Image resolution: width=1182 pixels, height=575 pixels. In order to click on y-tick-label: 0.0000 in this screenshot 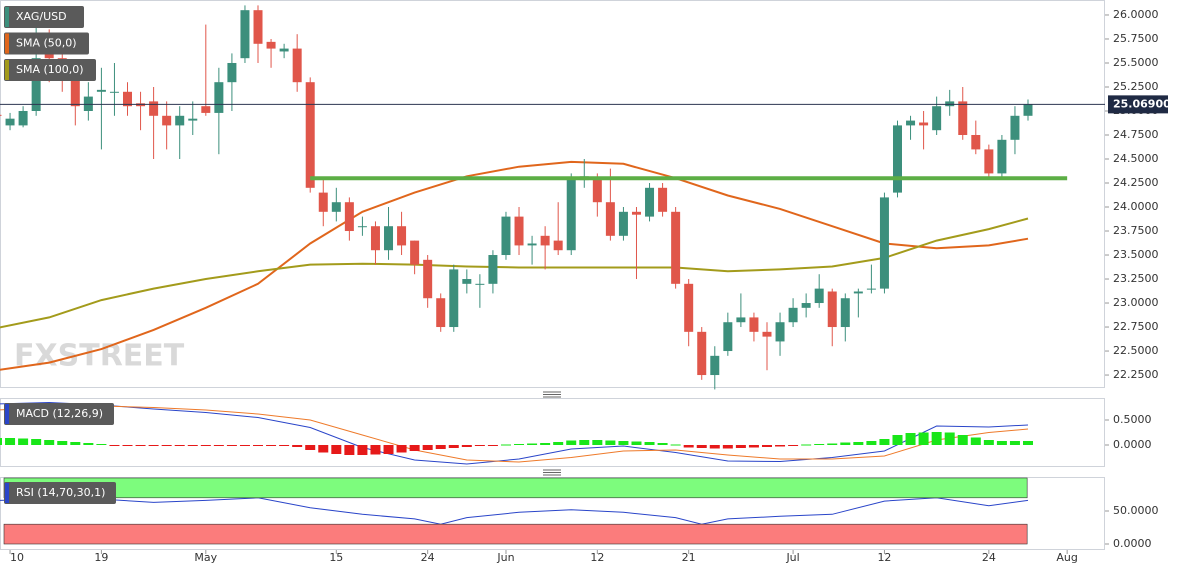, I will do `click(1132, 444)`.